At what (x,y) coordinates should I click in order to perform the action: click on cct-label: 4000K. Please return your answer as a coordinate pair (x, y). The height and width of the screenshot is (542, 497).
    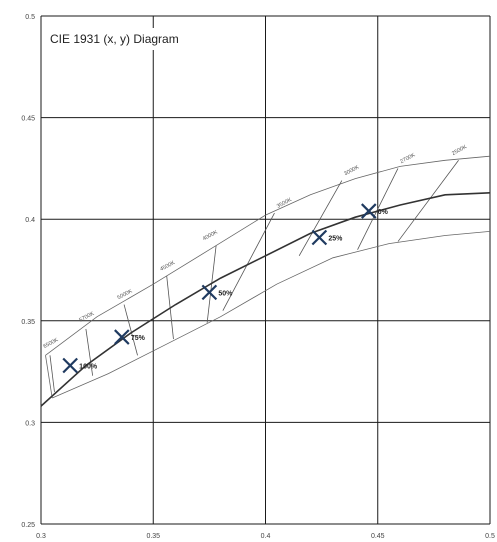
    Looking at the image, I should click on (210, 235).